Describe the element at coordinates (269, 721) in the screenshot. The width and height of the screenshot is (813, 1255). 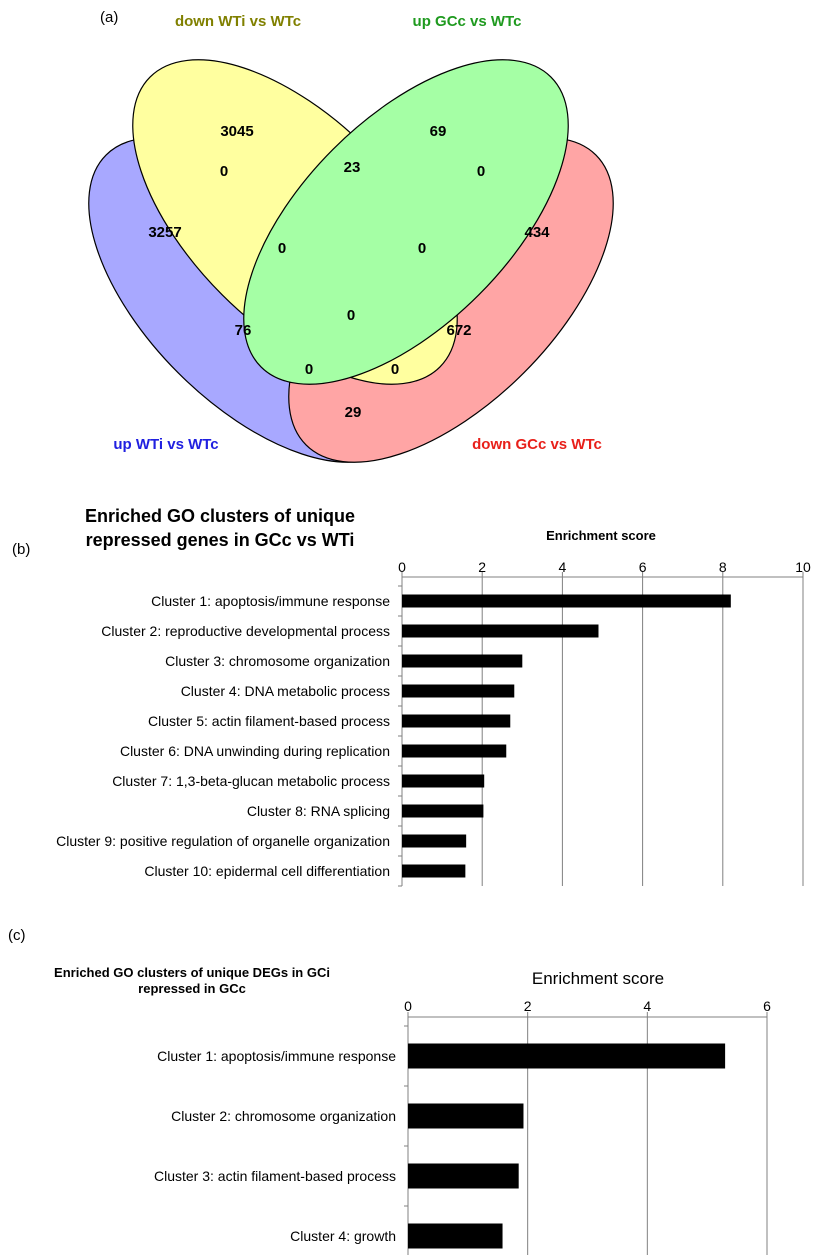
I see `chart-b-category-label: Cluster 5: actin filament-based process` at that location.